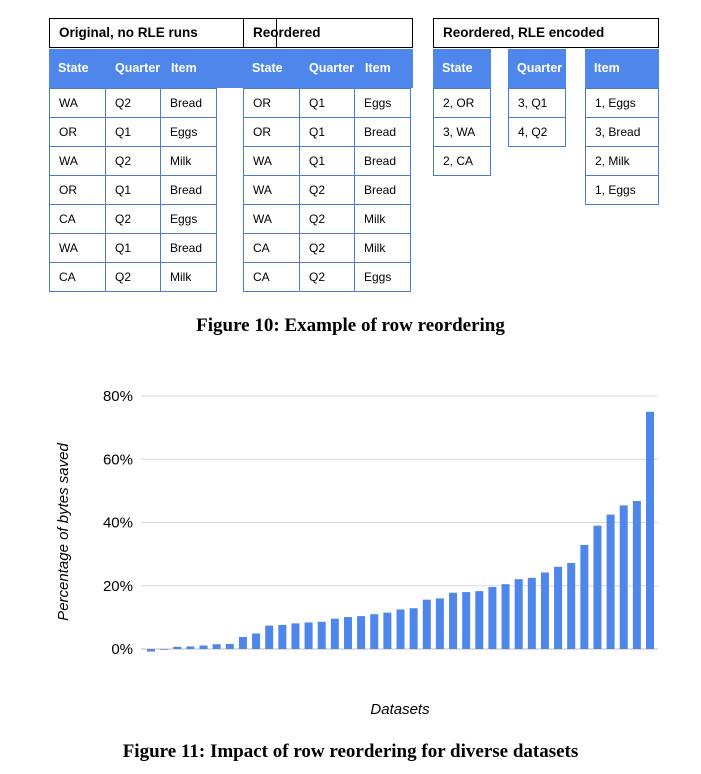 The image size is (701, 774). What do you see at coordinates (462, 161) in the screenshot?
I see `rle-cell-state: 2, CA` at bounding box center [462, 161].